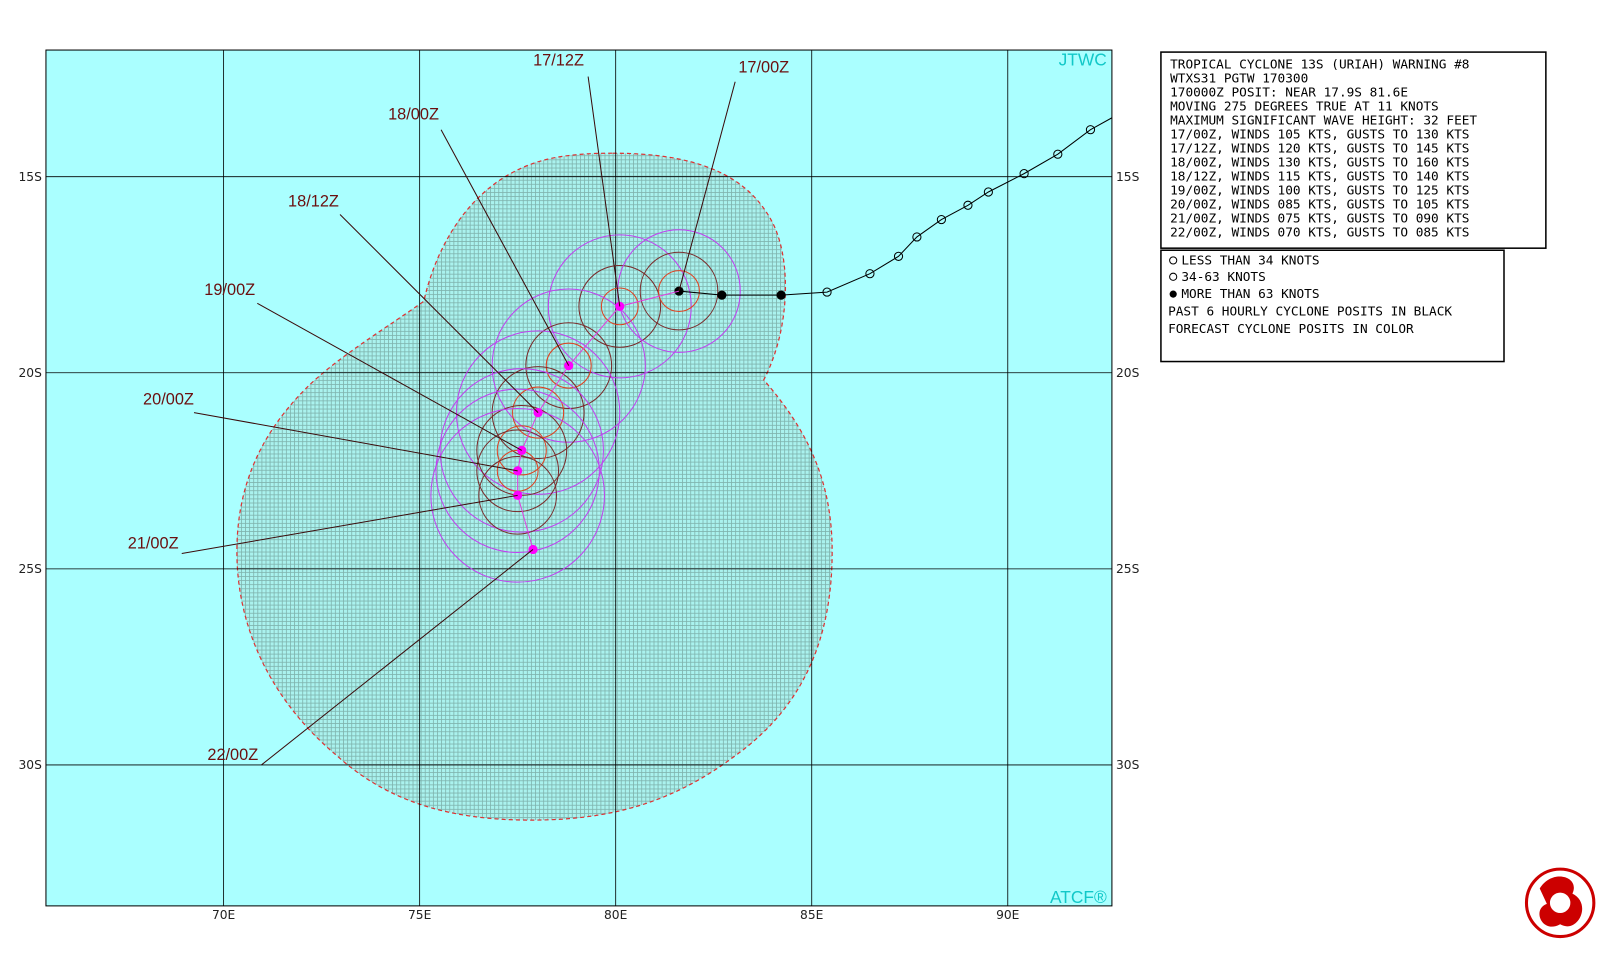 Image resolution: width=1601 pixels, height=959 pixels. Describe the element at coordinates (1304, 106) in the screenshot. I see `warning-line: MOVING 275 DEGREES TRUE AT 11 KNOTS` at that location.